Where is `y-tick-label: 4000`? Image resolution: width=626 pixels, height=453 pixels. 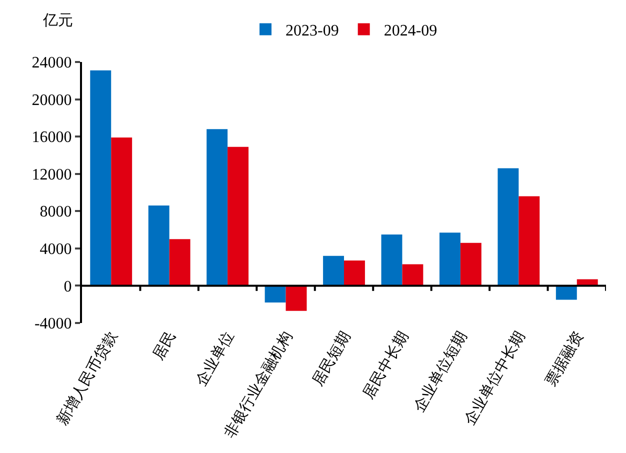
y-tick-label: 4000 is located at coordinates (56, 249).